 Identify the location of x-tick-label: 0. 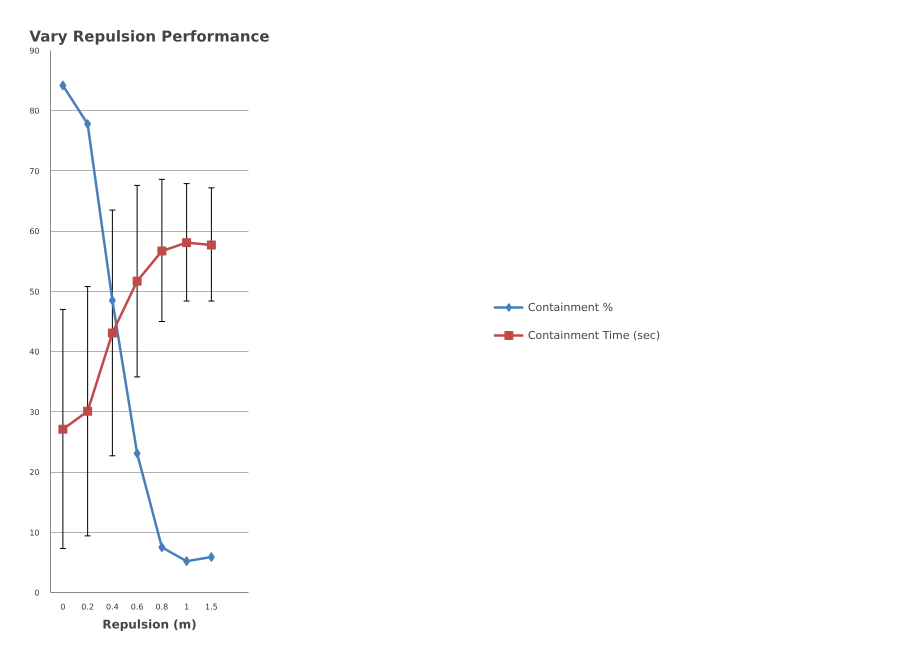
(63, 607).